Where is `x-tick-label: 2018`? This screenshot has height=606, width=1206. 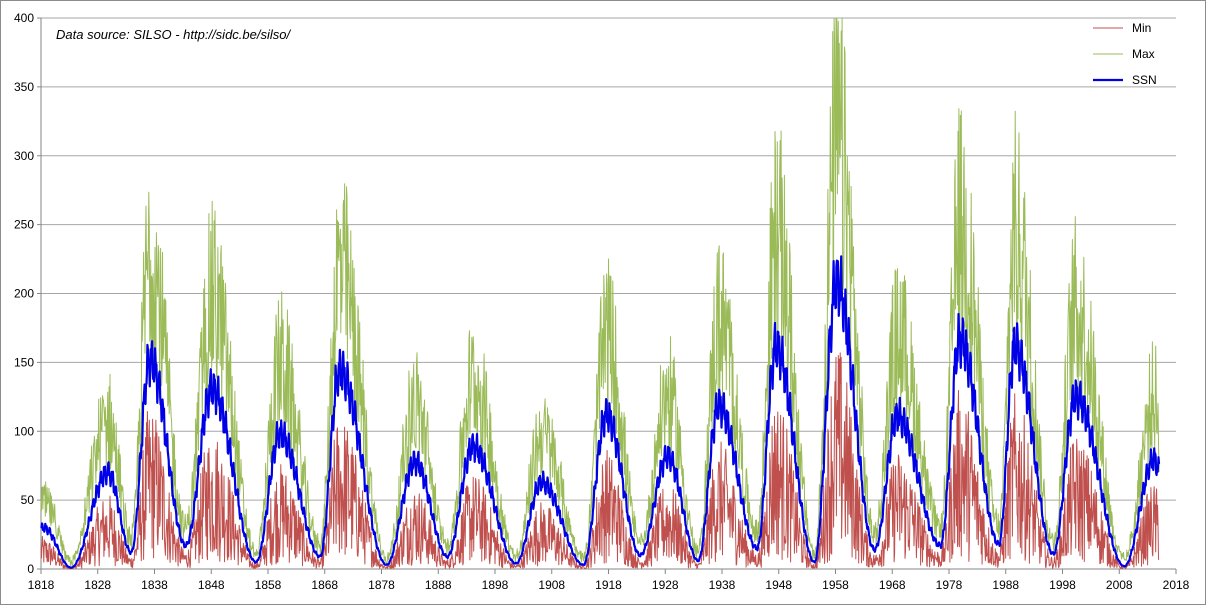 x-tick-label: 2018 is located at coordinates (1176, 585).